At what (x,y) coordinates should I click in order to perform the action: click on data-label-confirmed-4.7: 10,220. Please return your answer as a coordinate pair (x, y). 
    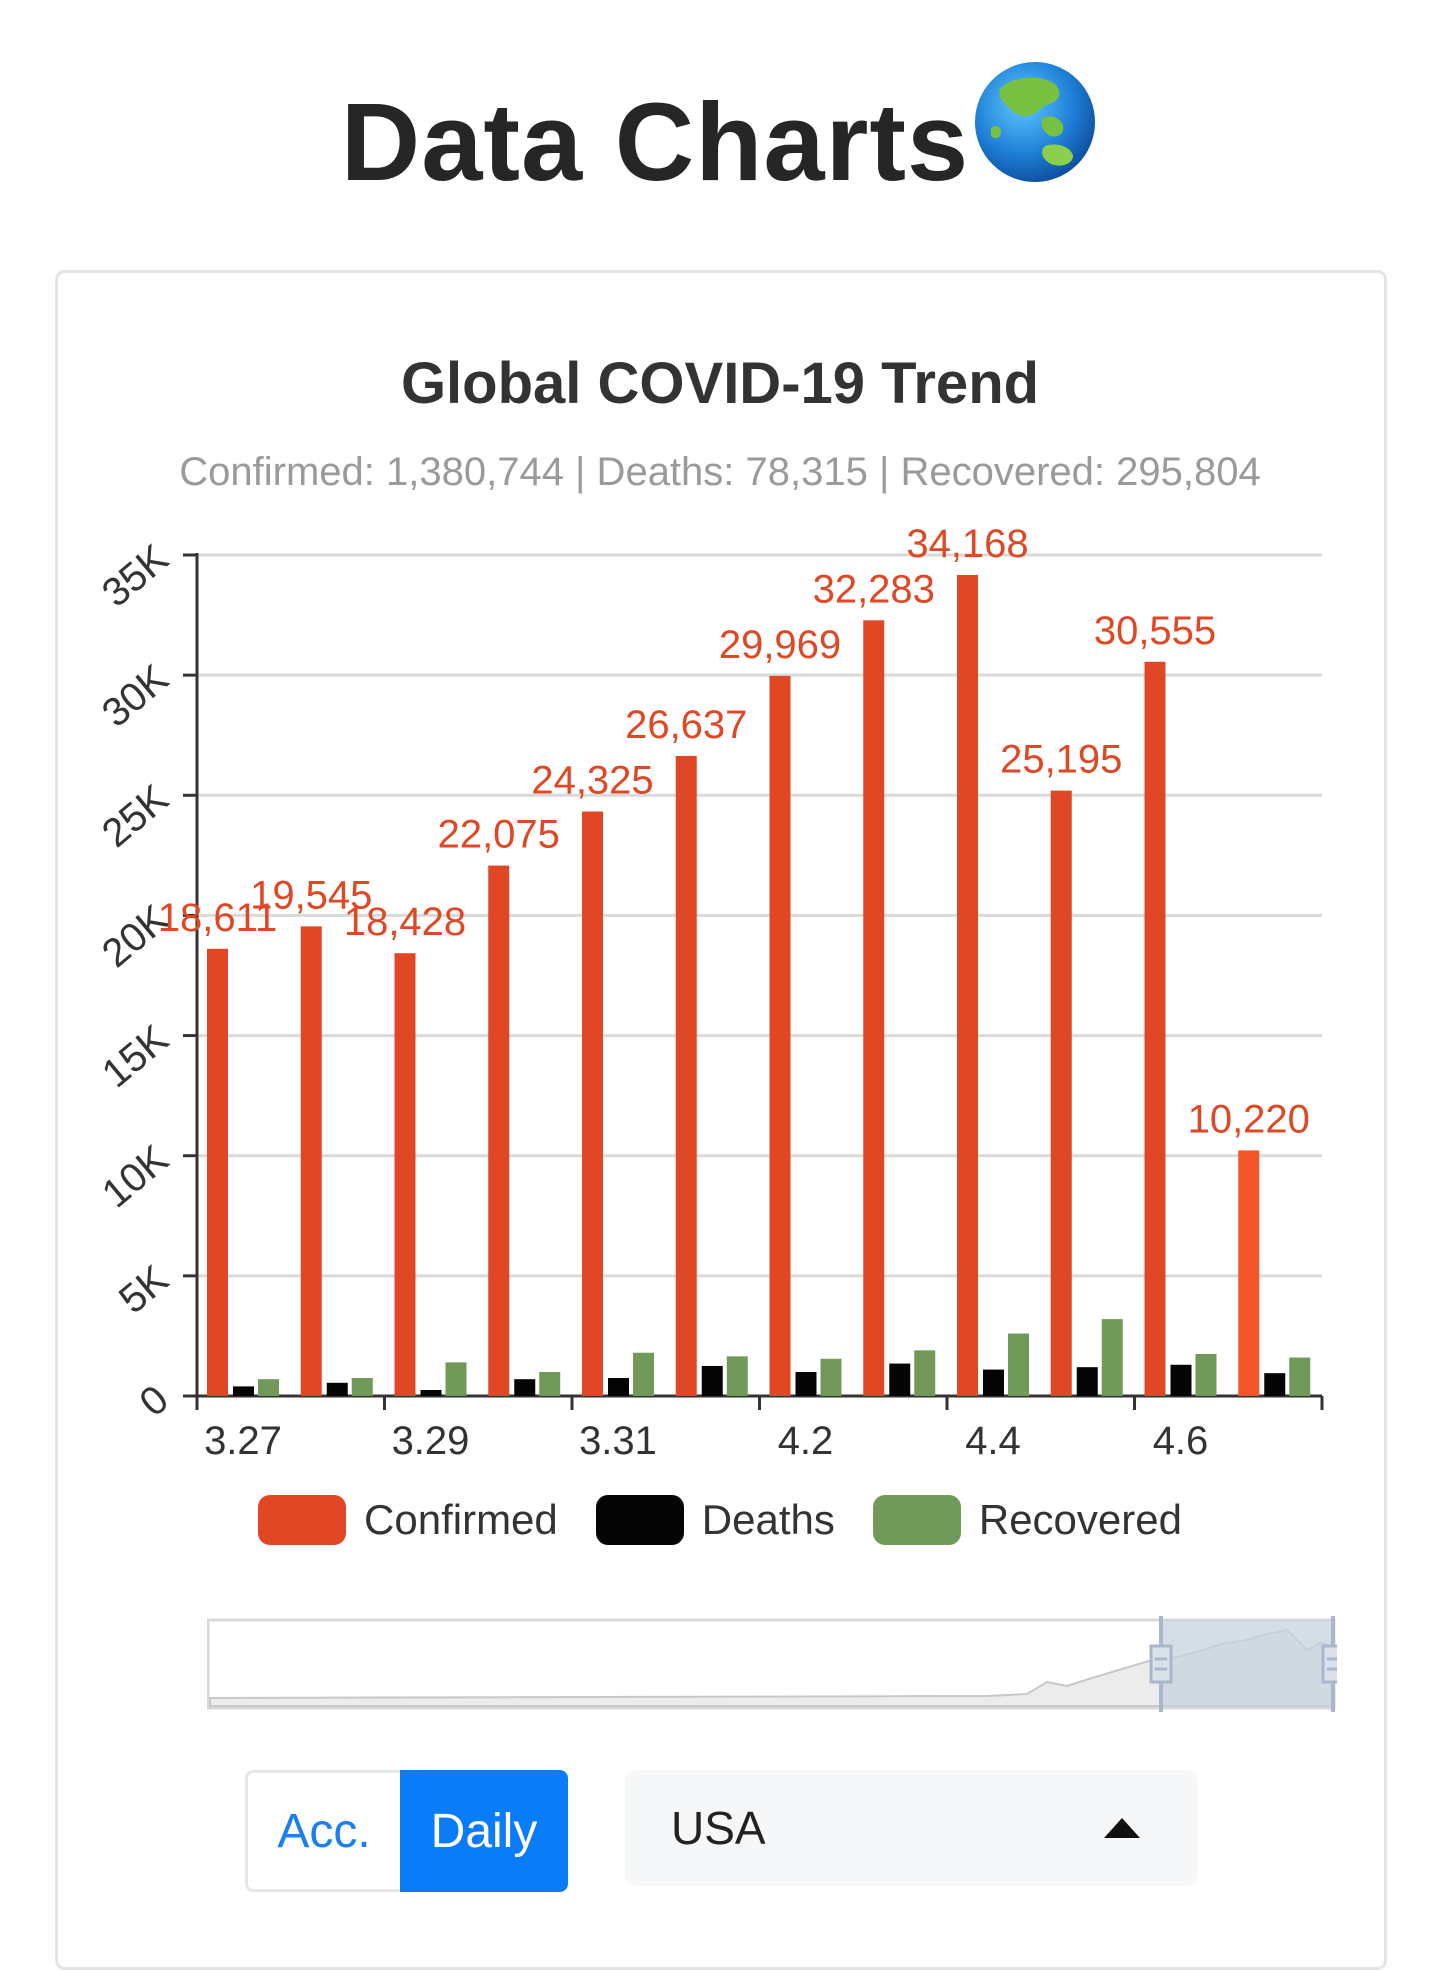
    Looking at the image, I should click on (1249, 1119).